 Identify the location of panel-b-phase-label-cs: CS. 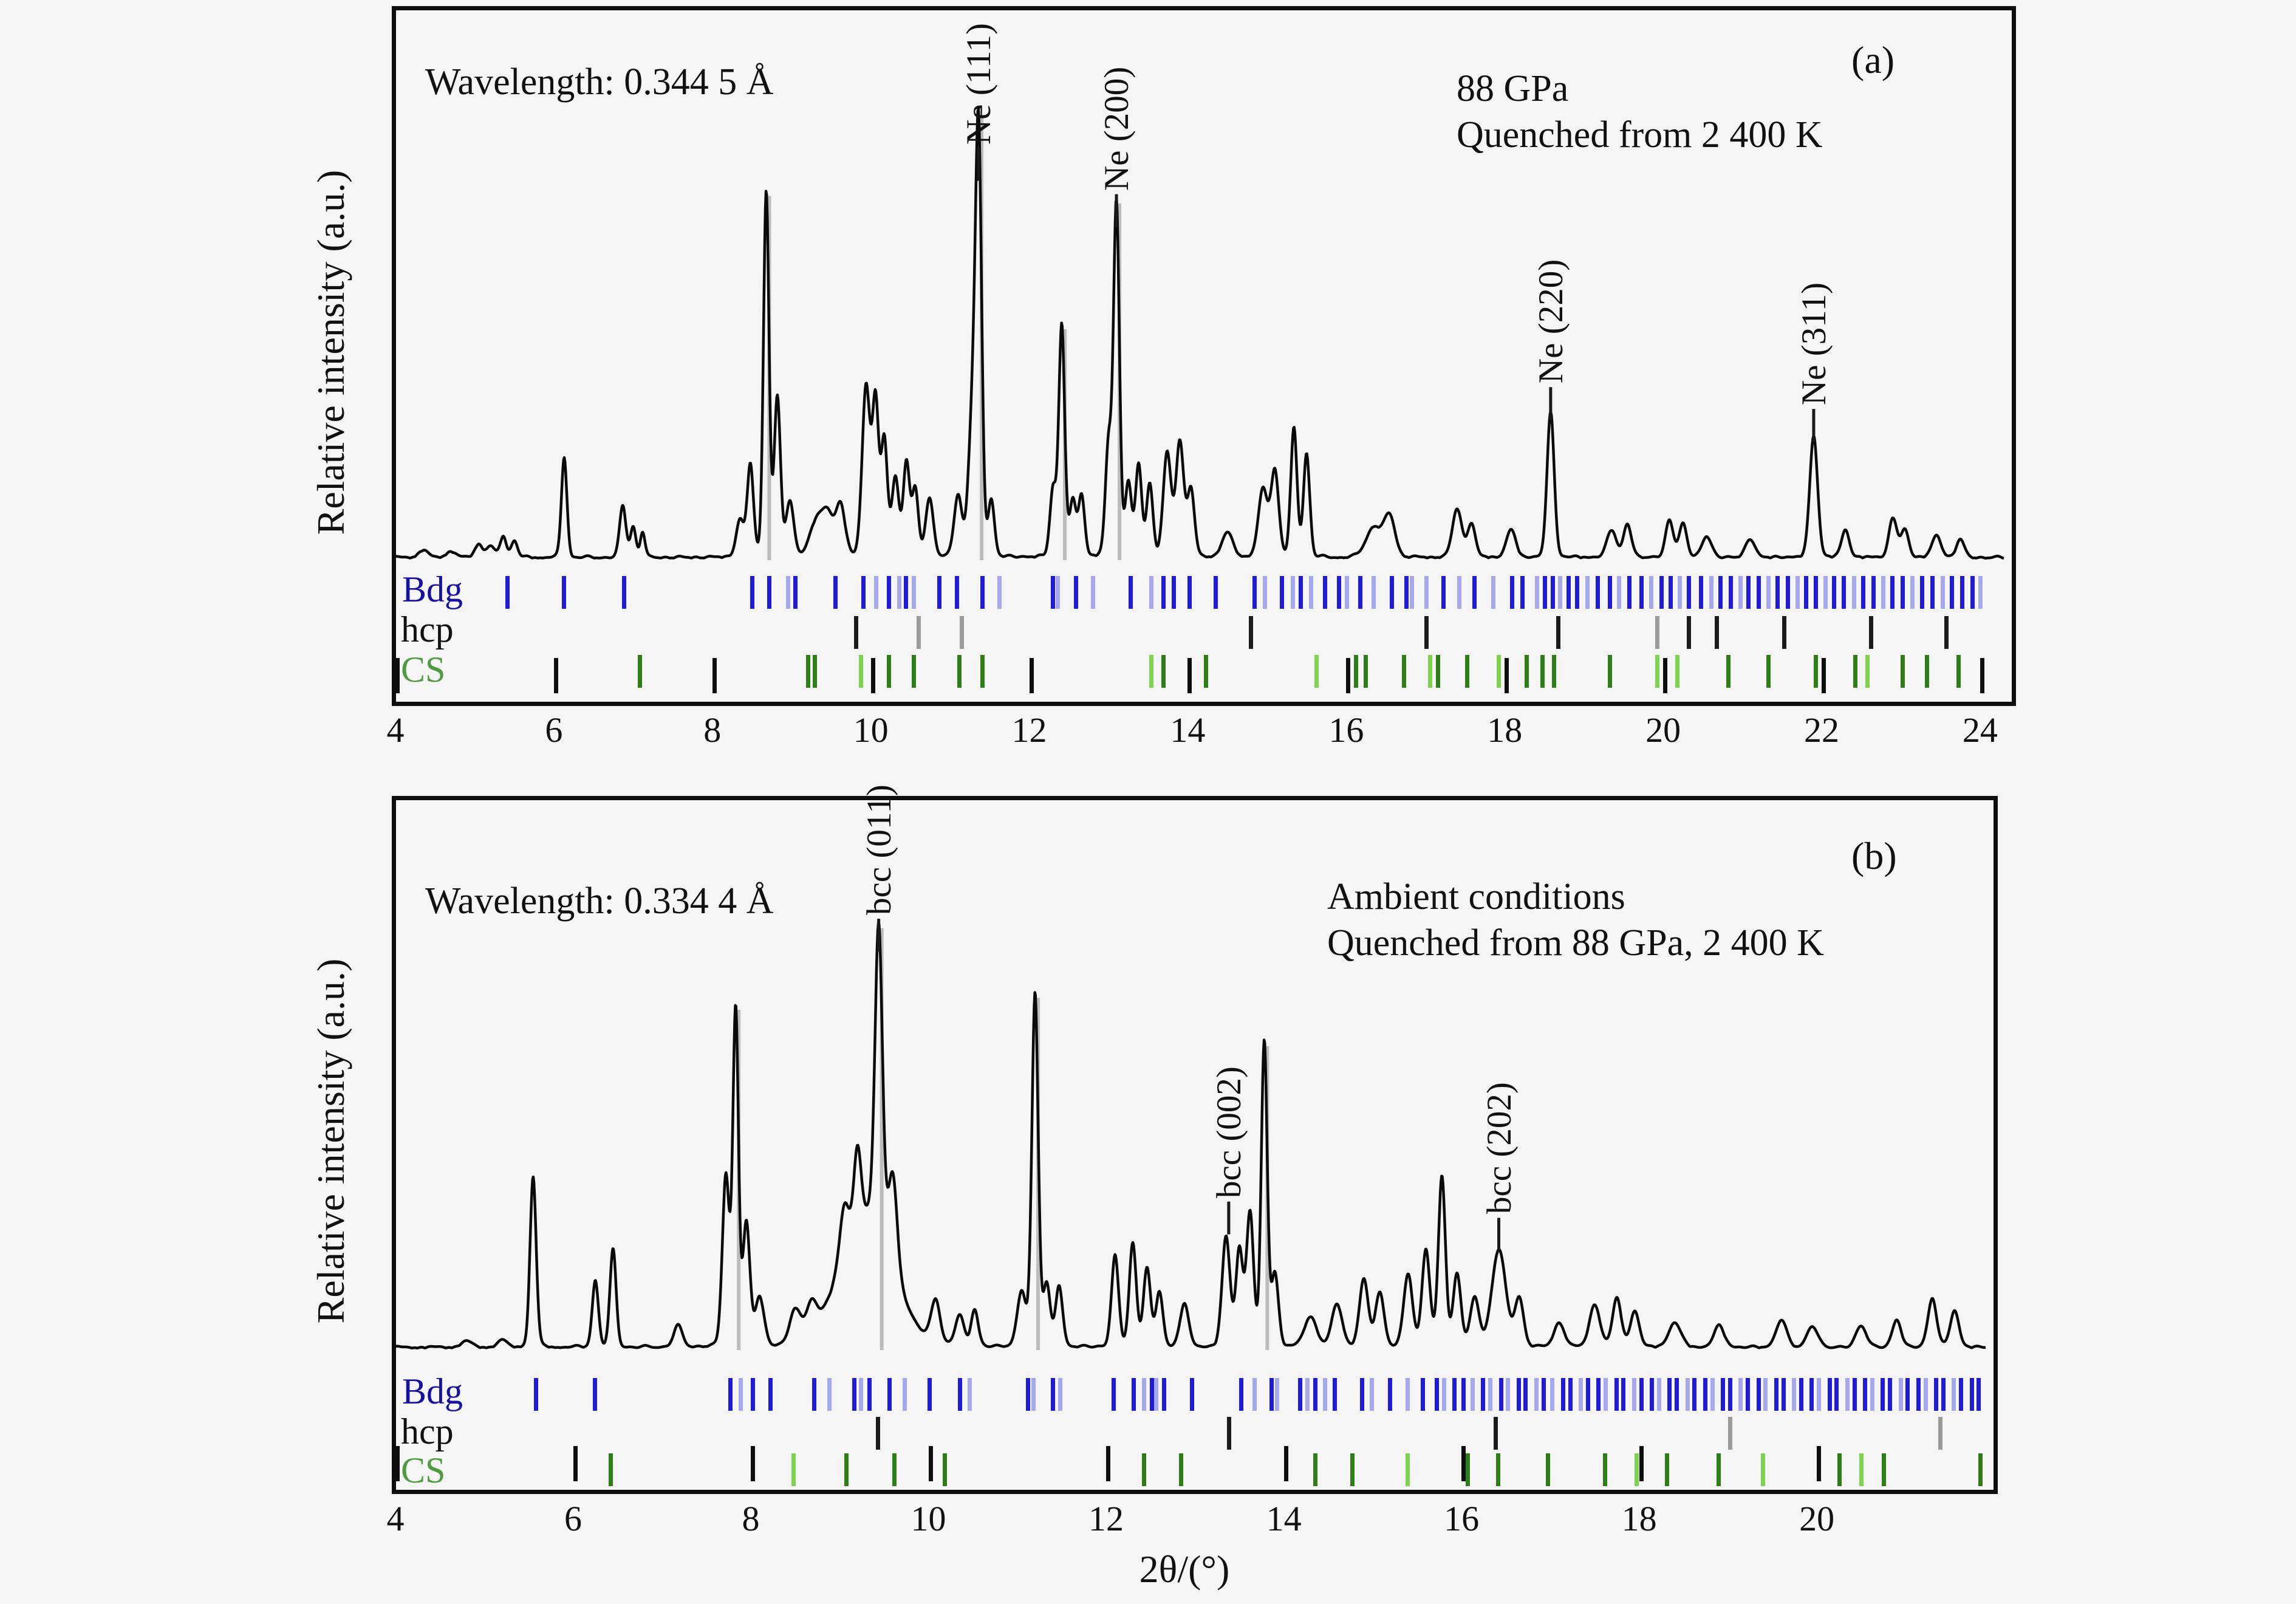
(423, 1470).